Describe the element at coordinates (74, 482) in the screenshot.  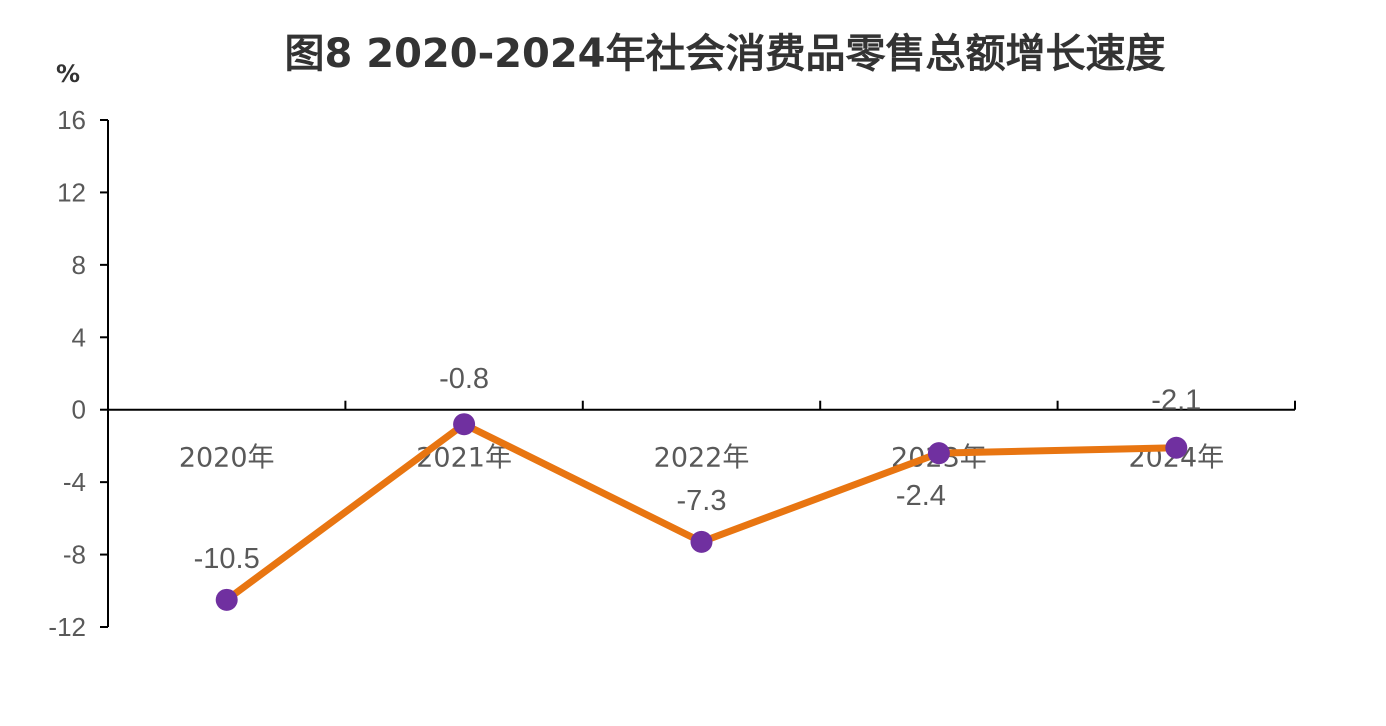
I see `y-tick-label: -4` at that location.